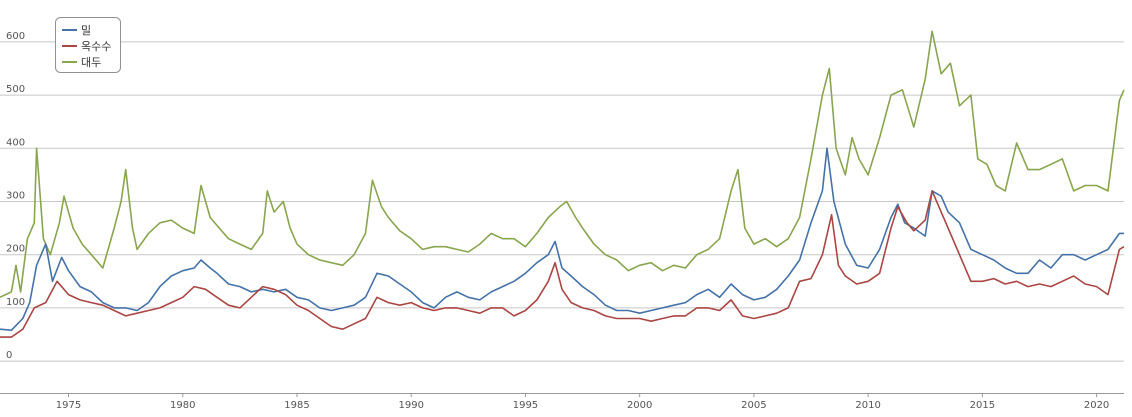 This screenshot has width=1132, height=417. Describe the element at coordinates (182, 405) in the screenshot. I see `x-tick-label: 1980` at that location.